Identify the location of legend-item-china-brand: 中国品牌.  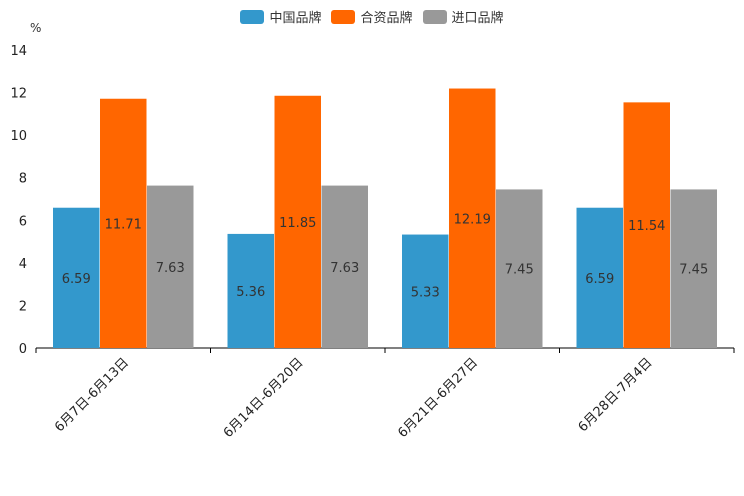
(280, 16).